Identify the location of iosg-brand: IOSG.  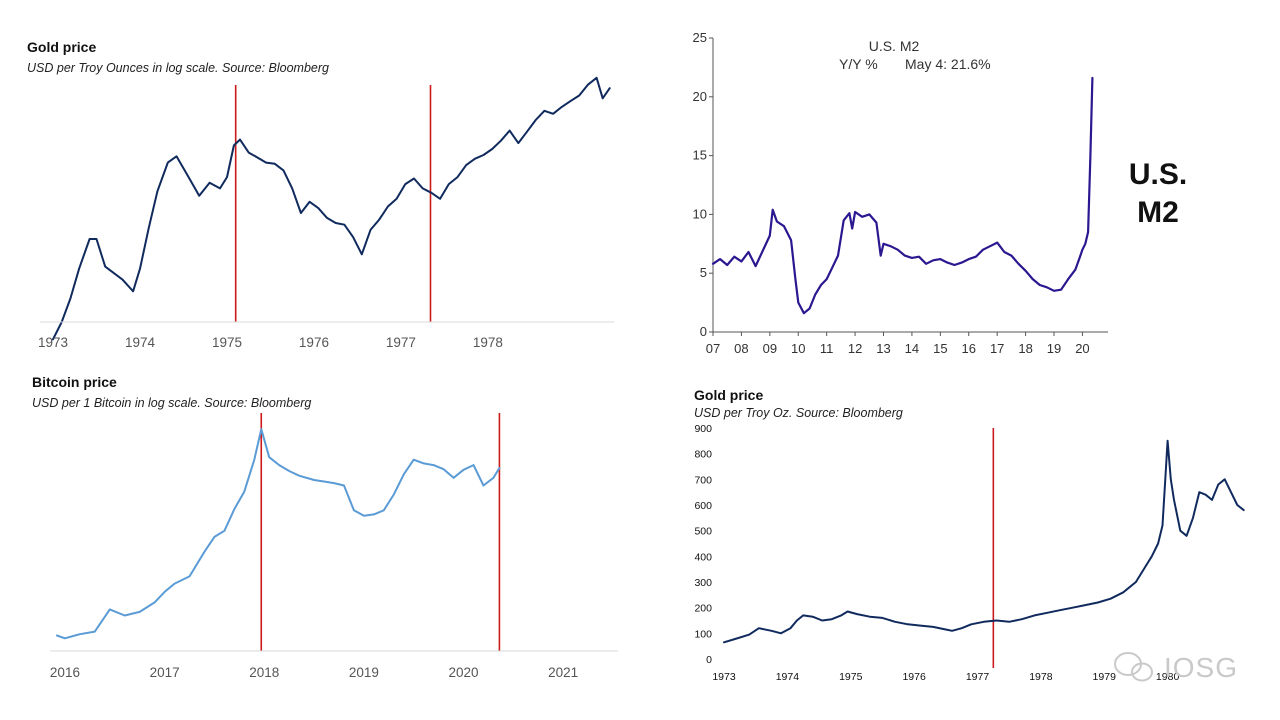
(1201, 667).